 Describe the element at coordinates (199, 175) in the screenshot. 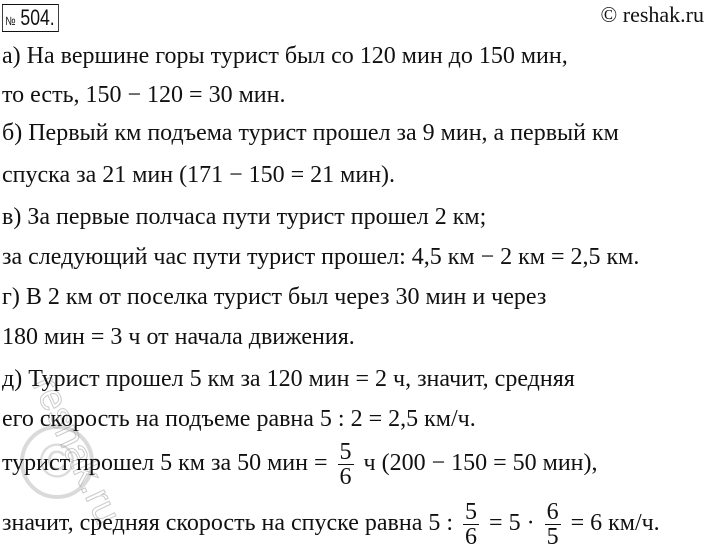

I see `text-line: спуска за 21 мин (171 − 150 = 21 мин).` at that location.